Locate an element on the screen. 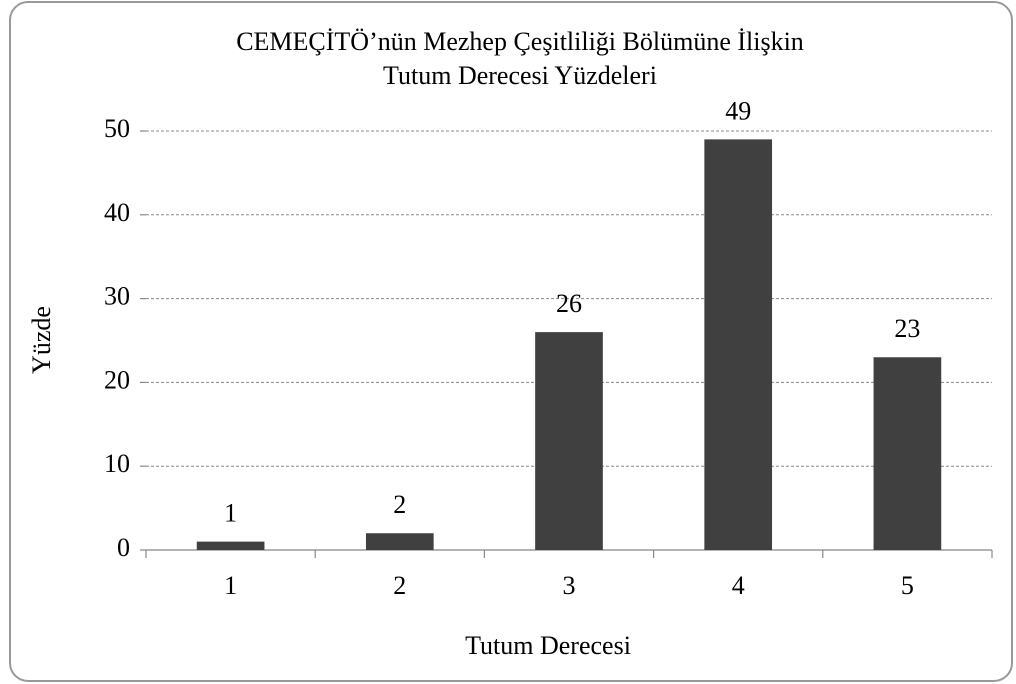  x-tick-label: 4 is located at coordinates (738, 585).